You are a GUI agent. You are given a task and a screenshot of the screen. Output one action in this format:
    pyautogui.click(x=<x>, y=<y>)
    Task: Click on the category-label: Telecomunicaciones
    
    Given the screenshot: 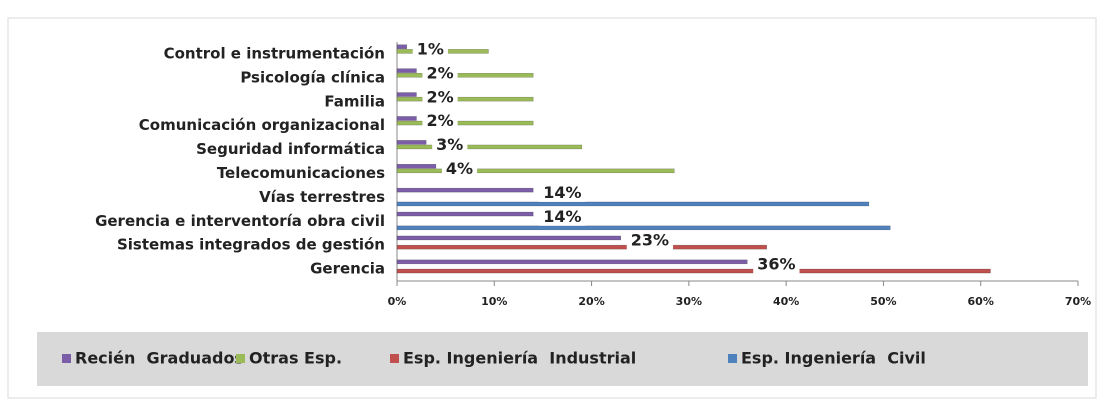 What is the action you would take?
    pyautogui.click(x=301, y=173)
    